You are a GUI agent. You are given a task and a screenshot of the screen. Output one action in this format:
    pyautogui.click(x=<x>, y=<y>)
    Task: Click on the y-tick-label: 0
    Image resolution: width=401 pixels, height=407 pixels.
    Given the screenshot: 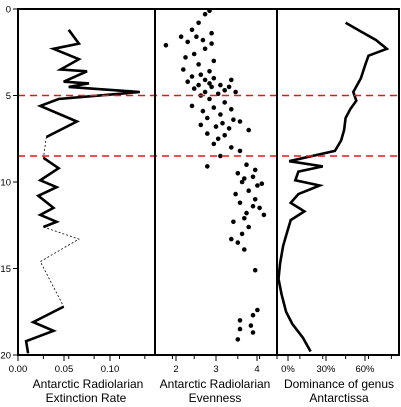 What is the action you would take?
    pyautogui.click(x=8, y=10)
    